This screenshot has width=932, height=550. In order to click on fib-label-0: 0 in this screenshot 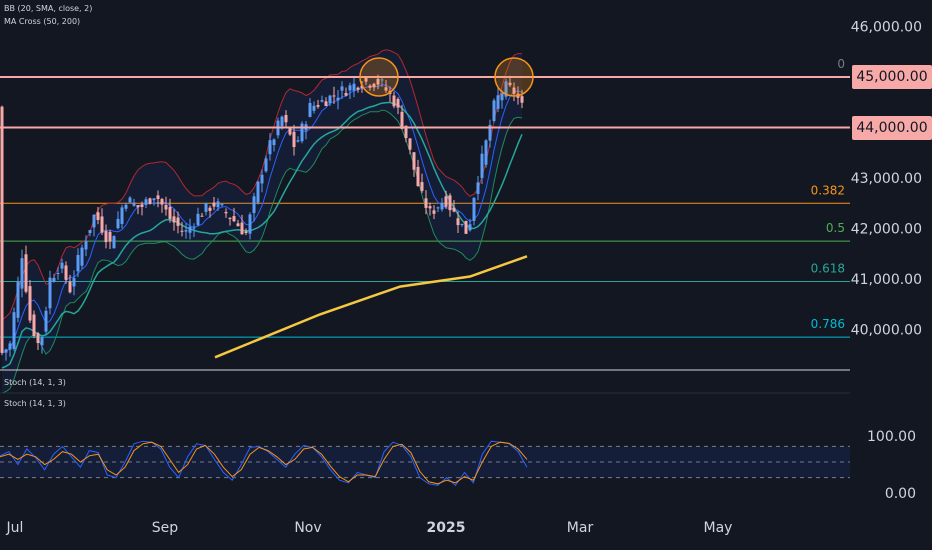, I will do `click(841, 64)`.